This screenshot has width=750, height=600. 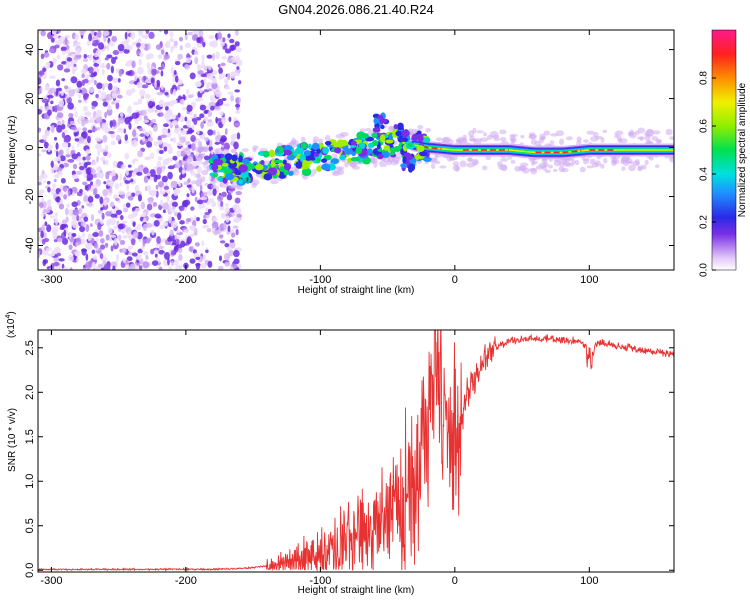 What do you see at coordinates (356, 590) in the screenshot?
I see `snr-x-axis-label: Height of straight line (km)` at bounding box center [356, 590].